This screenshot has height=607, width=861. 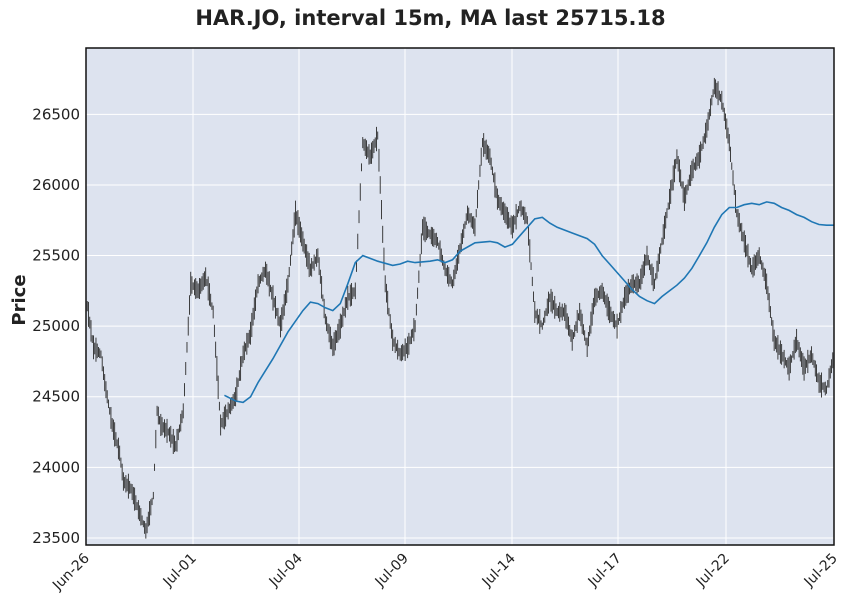 What do you see at coordinates (19, 299) in the screenshot?
I see `y-axis-label: Price` at bounding box center [19, 299].